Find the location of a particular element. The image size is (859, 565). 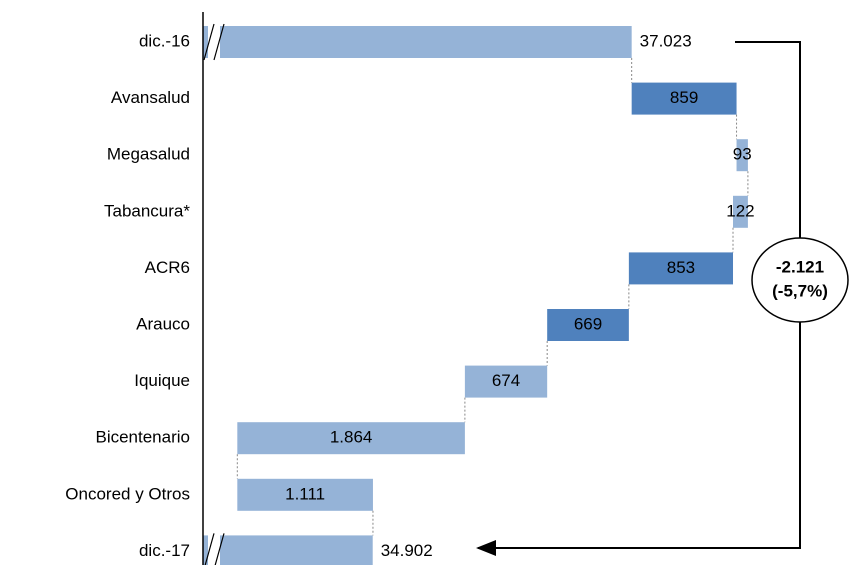

value-label: 1.864 is located at coordinates (351, 437).